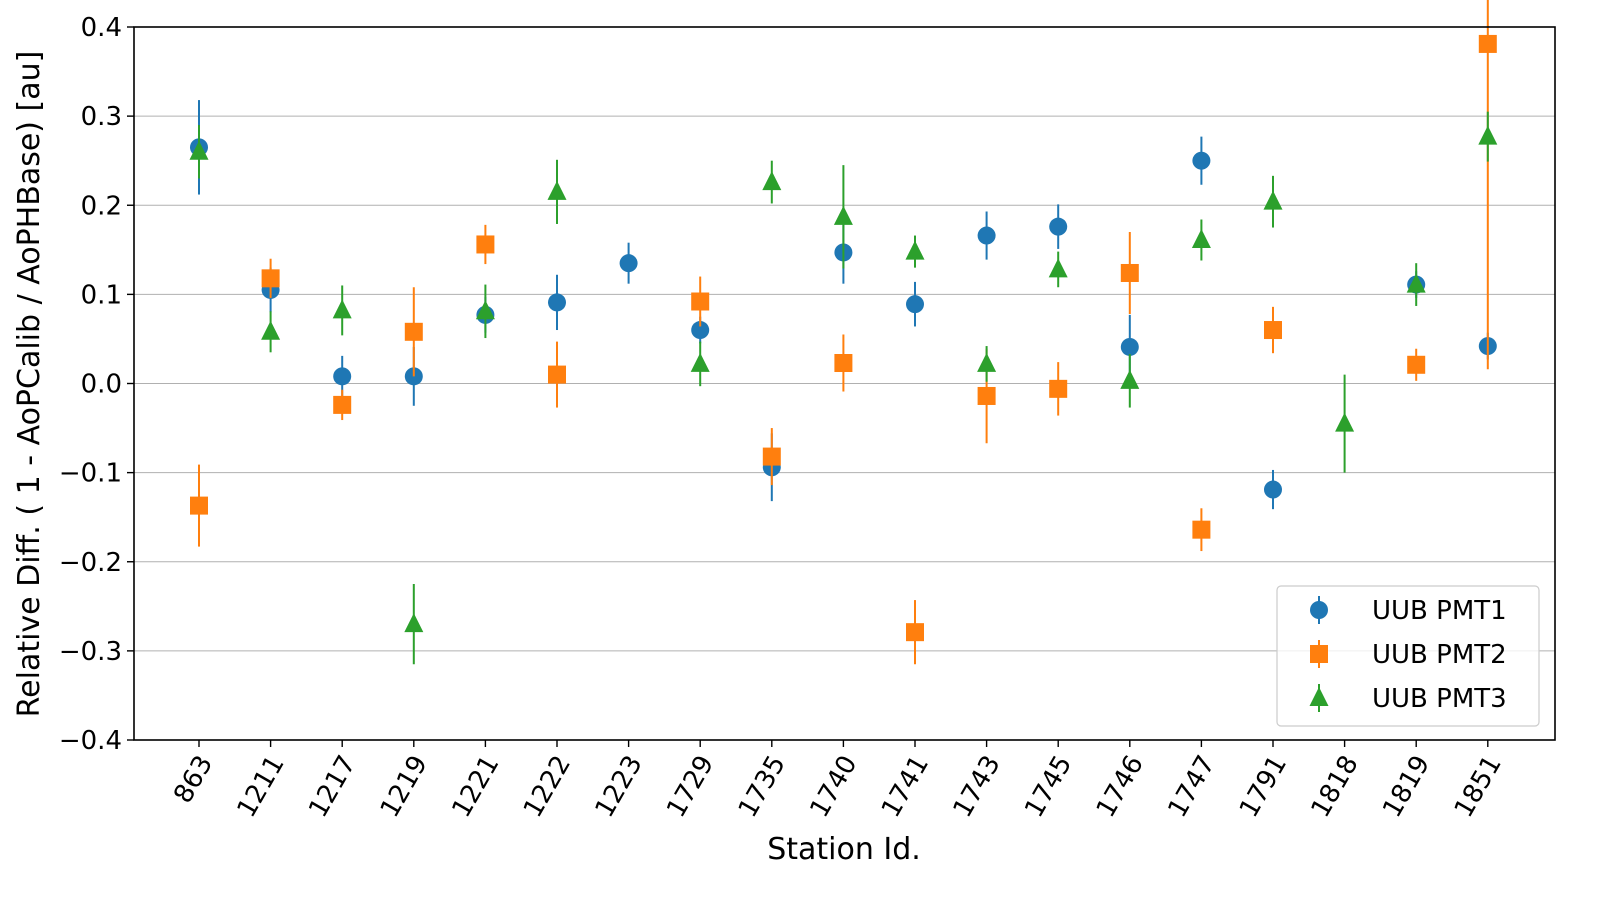 This screenshot has height=900, width=1600. I want to click on y-tick-label: 0.1, so click(101, 295).